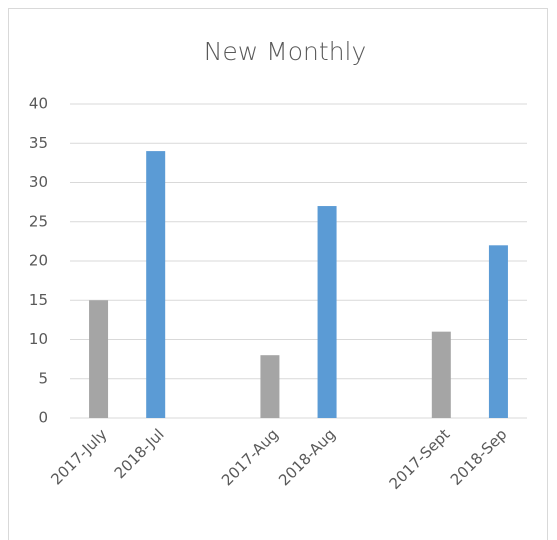 Image resolution: width=557 pixels, height=540 pixels. Describe the element at coordinates (38, 339) in the screenshot. I see `y-tick-label: 10` at that location.